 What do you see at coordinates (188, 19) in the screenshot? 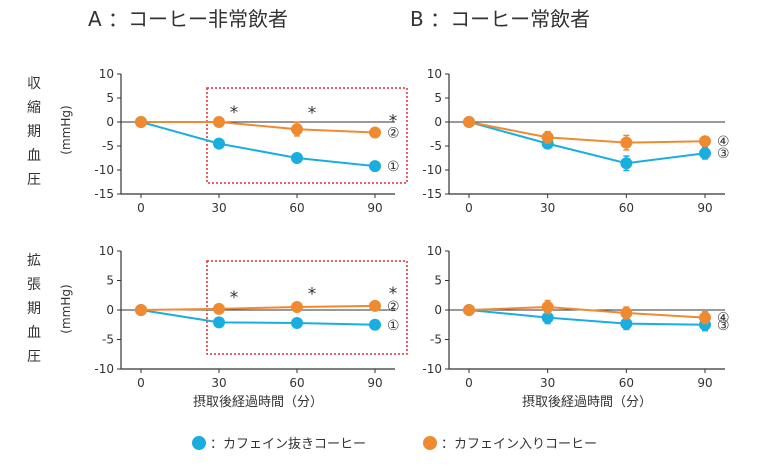
I see `panel-title: A ：コーヒー非常飲者` at bounding box center [188, 19].